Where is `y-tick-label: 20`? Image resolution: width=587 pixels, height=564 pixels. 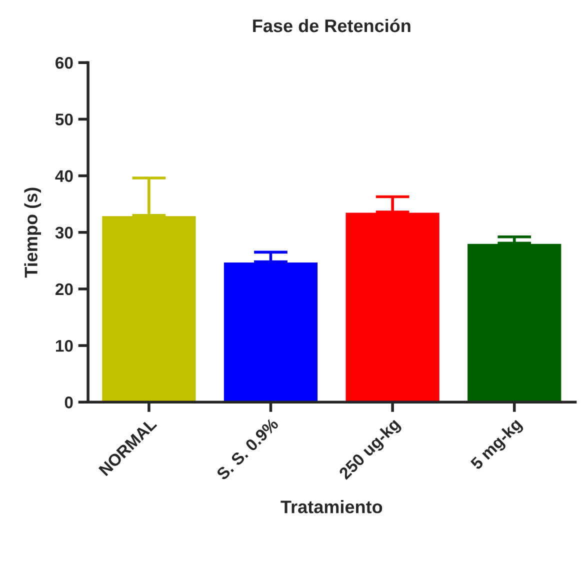 y-tick-label: 20 is located at coordinates (64, 289).